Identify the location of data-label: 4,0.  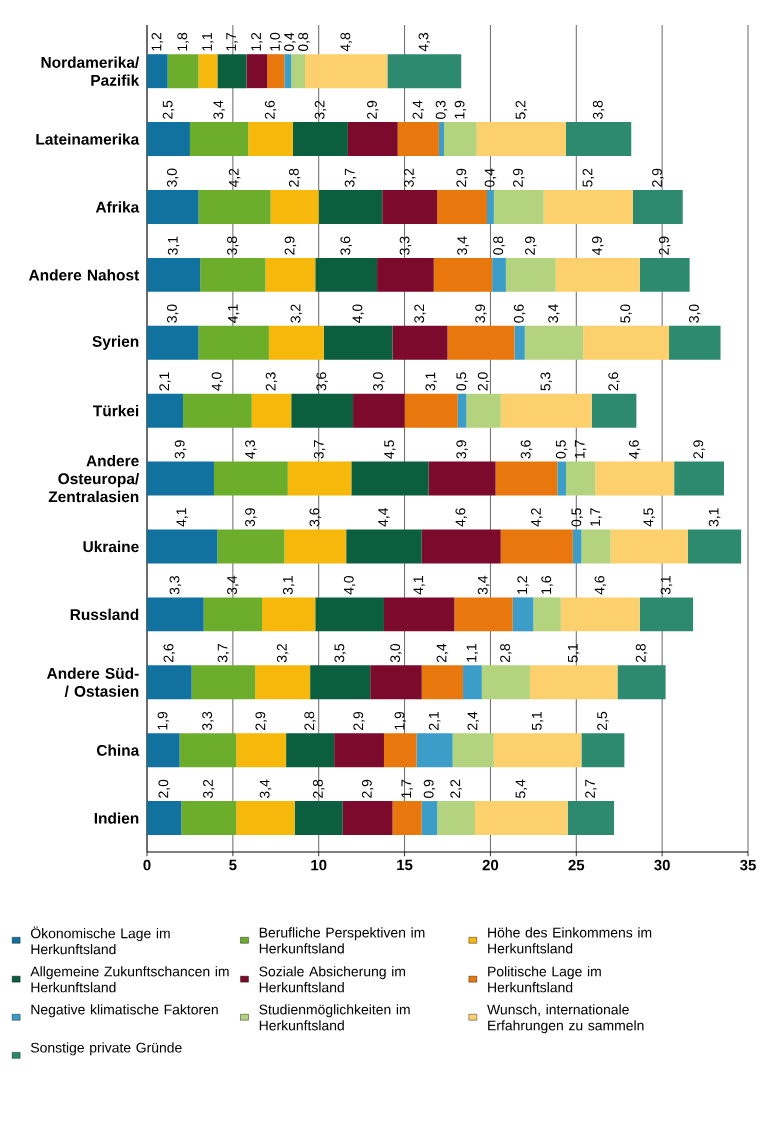
(358, 313).